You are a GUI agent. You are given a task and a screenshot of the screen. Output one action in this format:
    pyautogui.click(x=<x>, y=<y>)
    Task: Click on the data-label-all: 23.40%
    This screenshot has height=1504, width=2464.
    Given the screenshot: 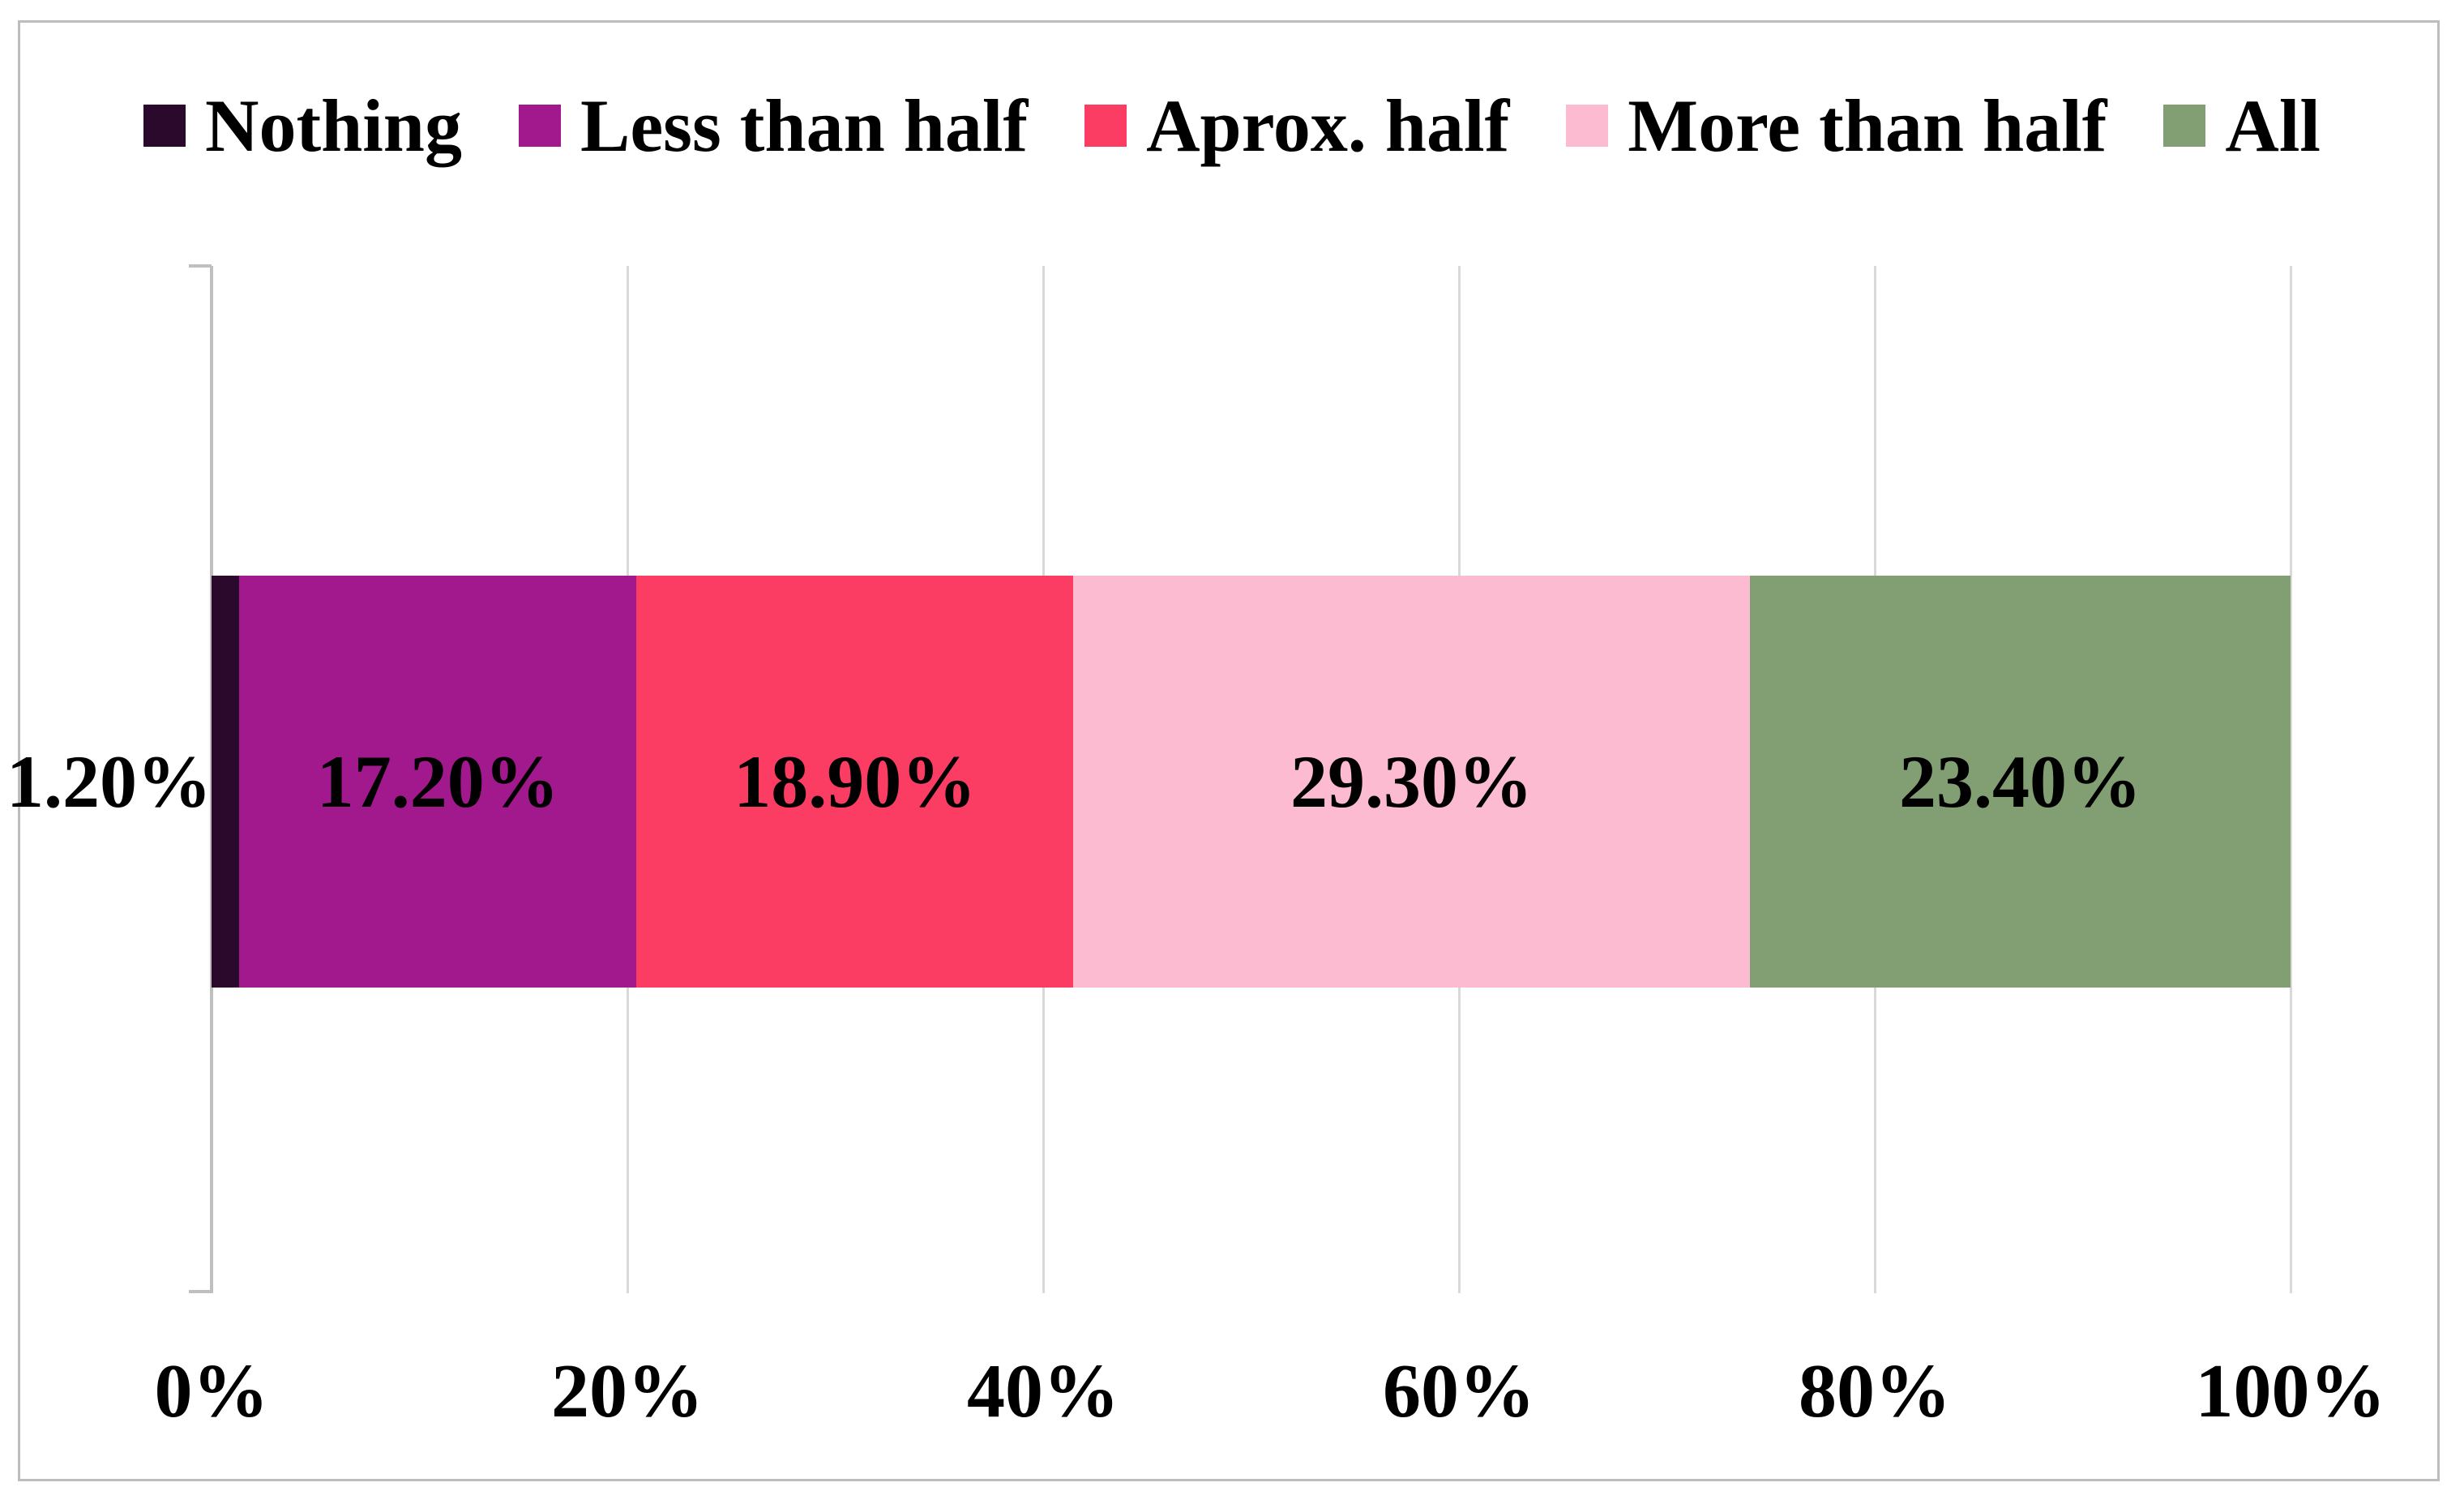 What is the action you would take?
    pyautogui.click(x=2020, y=781)
    